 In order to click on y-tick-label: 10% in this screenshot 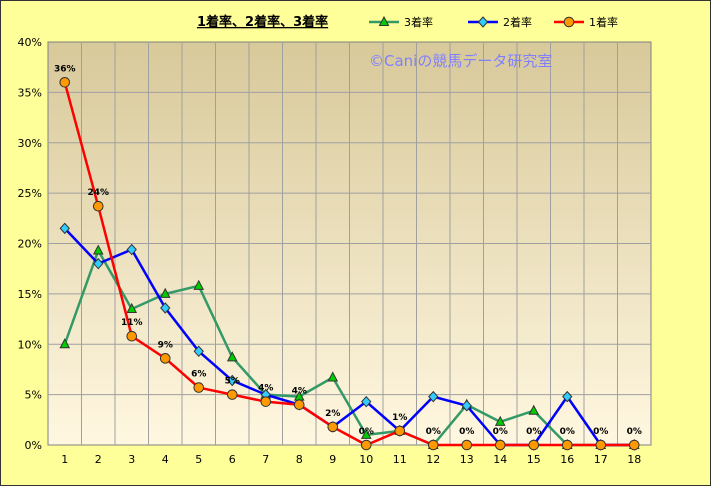, I will do `click(30, 344)`.